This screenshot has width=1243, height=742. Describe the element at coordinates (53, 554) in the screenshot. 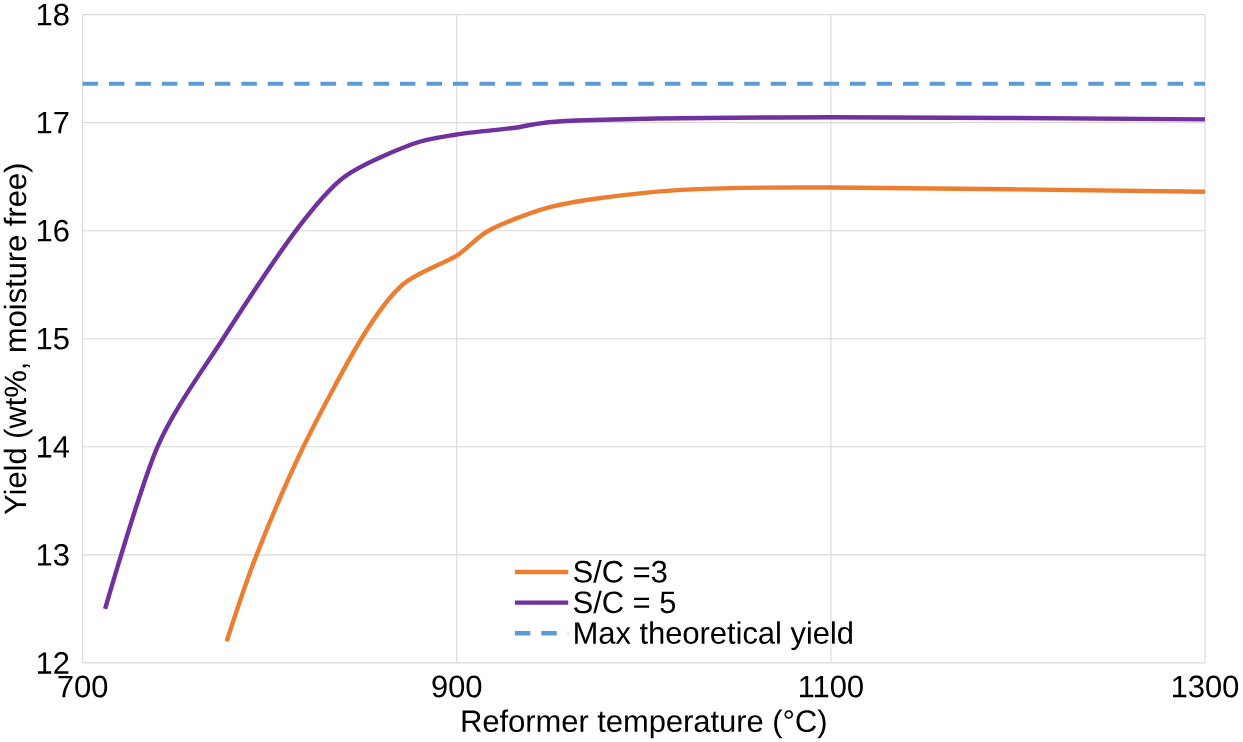

I see `y-tick-label: 13` at that location.